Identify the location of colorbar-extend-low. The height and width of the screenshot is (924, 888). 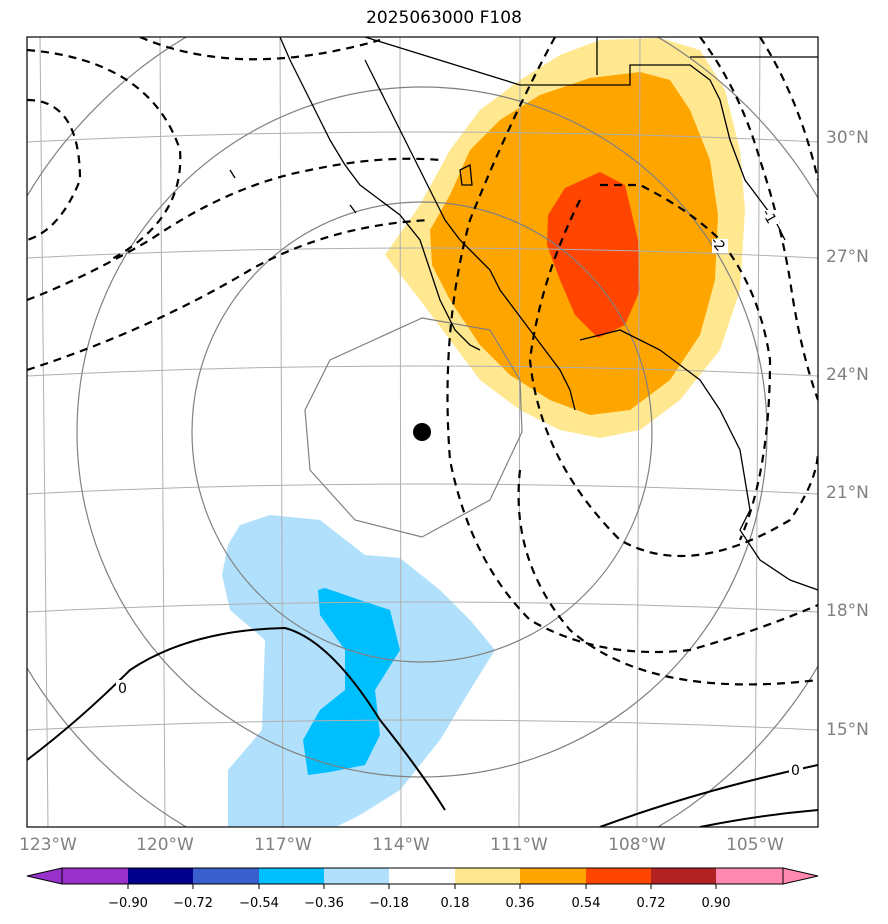
(44, 876).